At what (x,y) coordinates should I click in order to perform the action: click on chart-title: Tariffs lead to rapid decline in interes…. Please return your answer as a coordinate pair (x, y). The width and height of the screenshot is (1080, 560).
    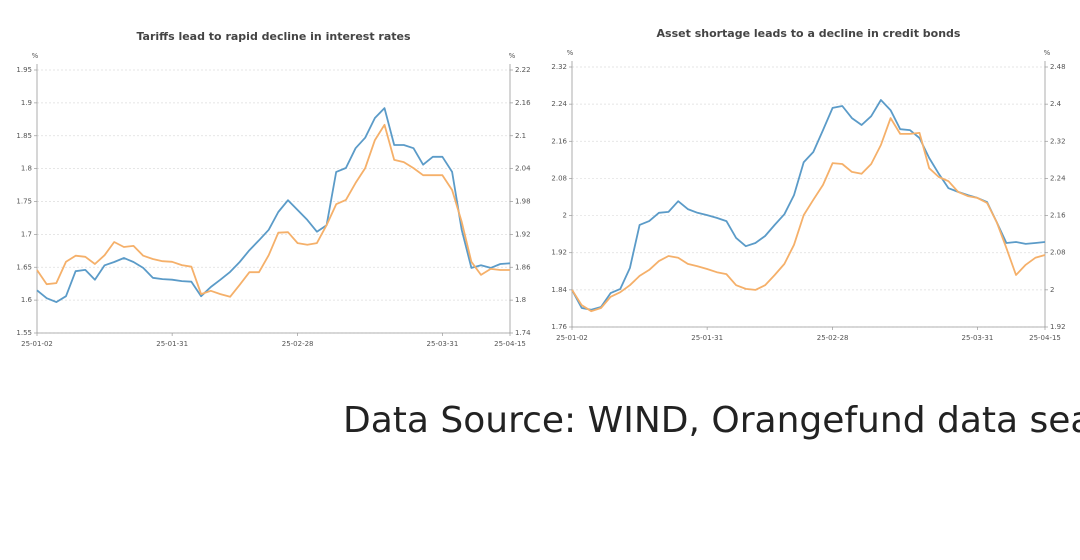
    Looking at the image, I should click on (273, 36).